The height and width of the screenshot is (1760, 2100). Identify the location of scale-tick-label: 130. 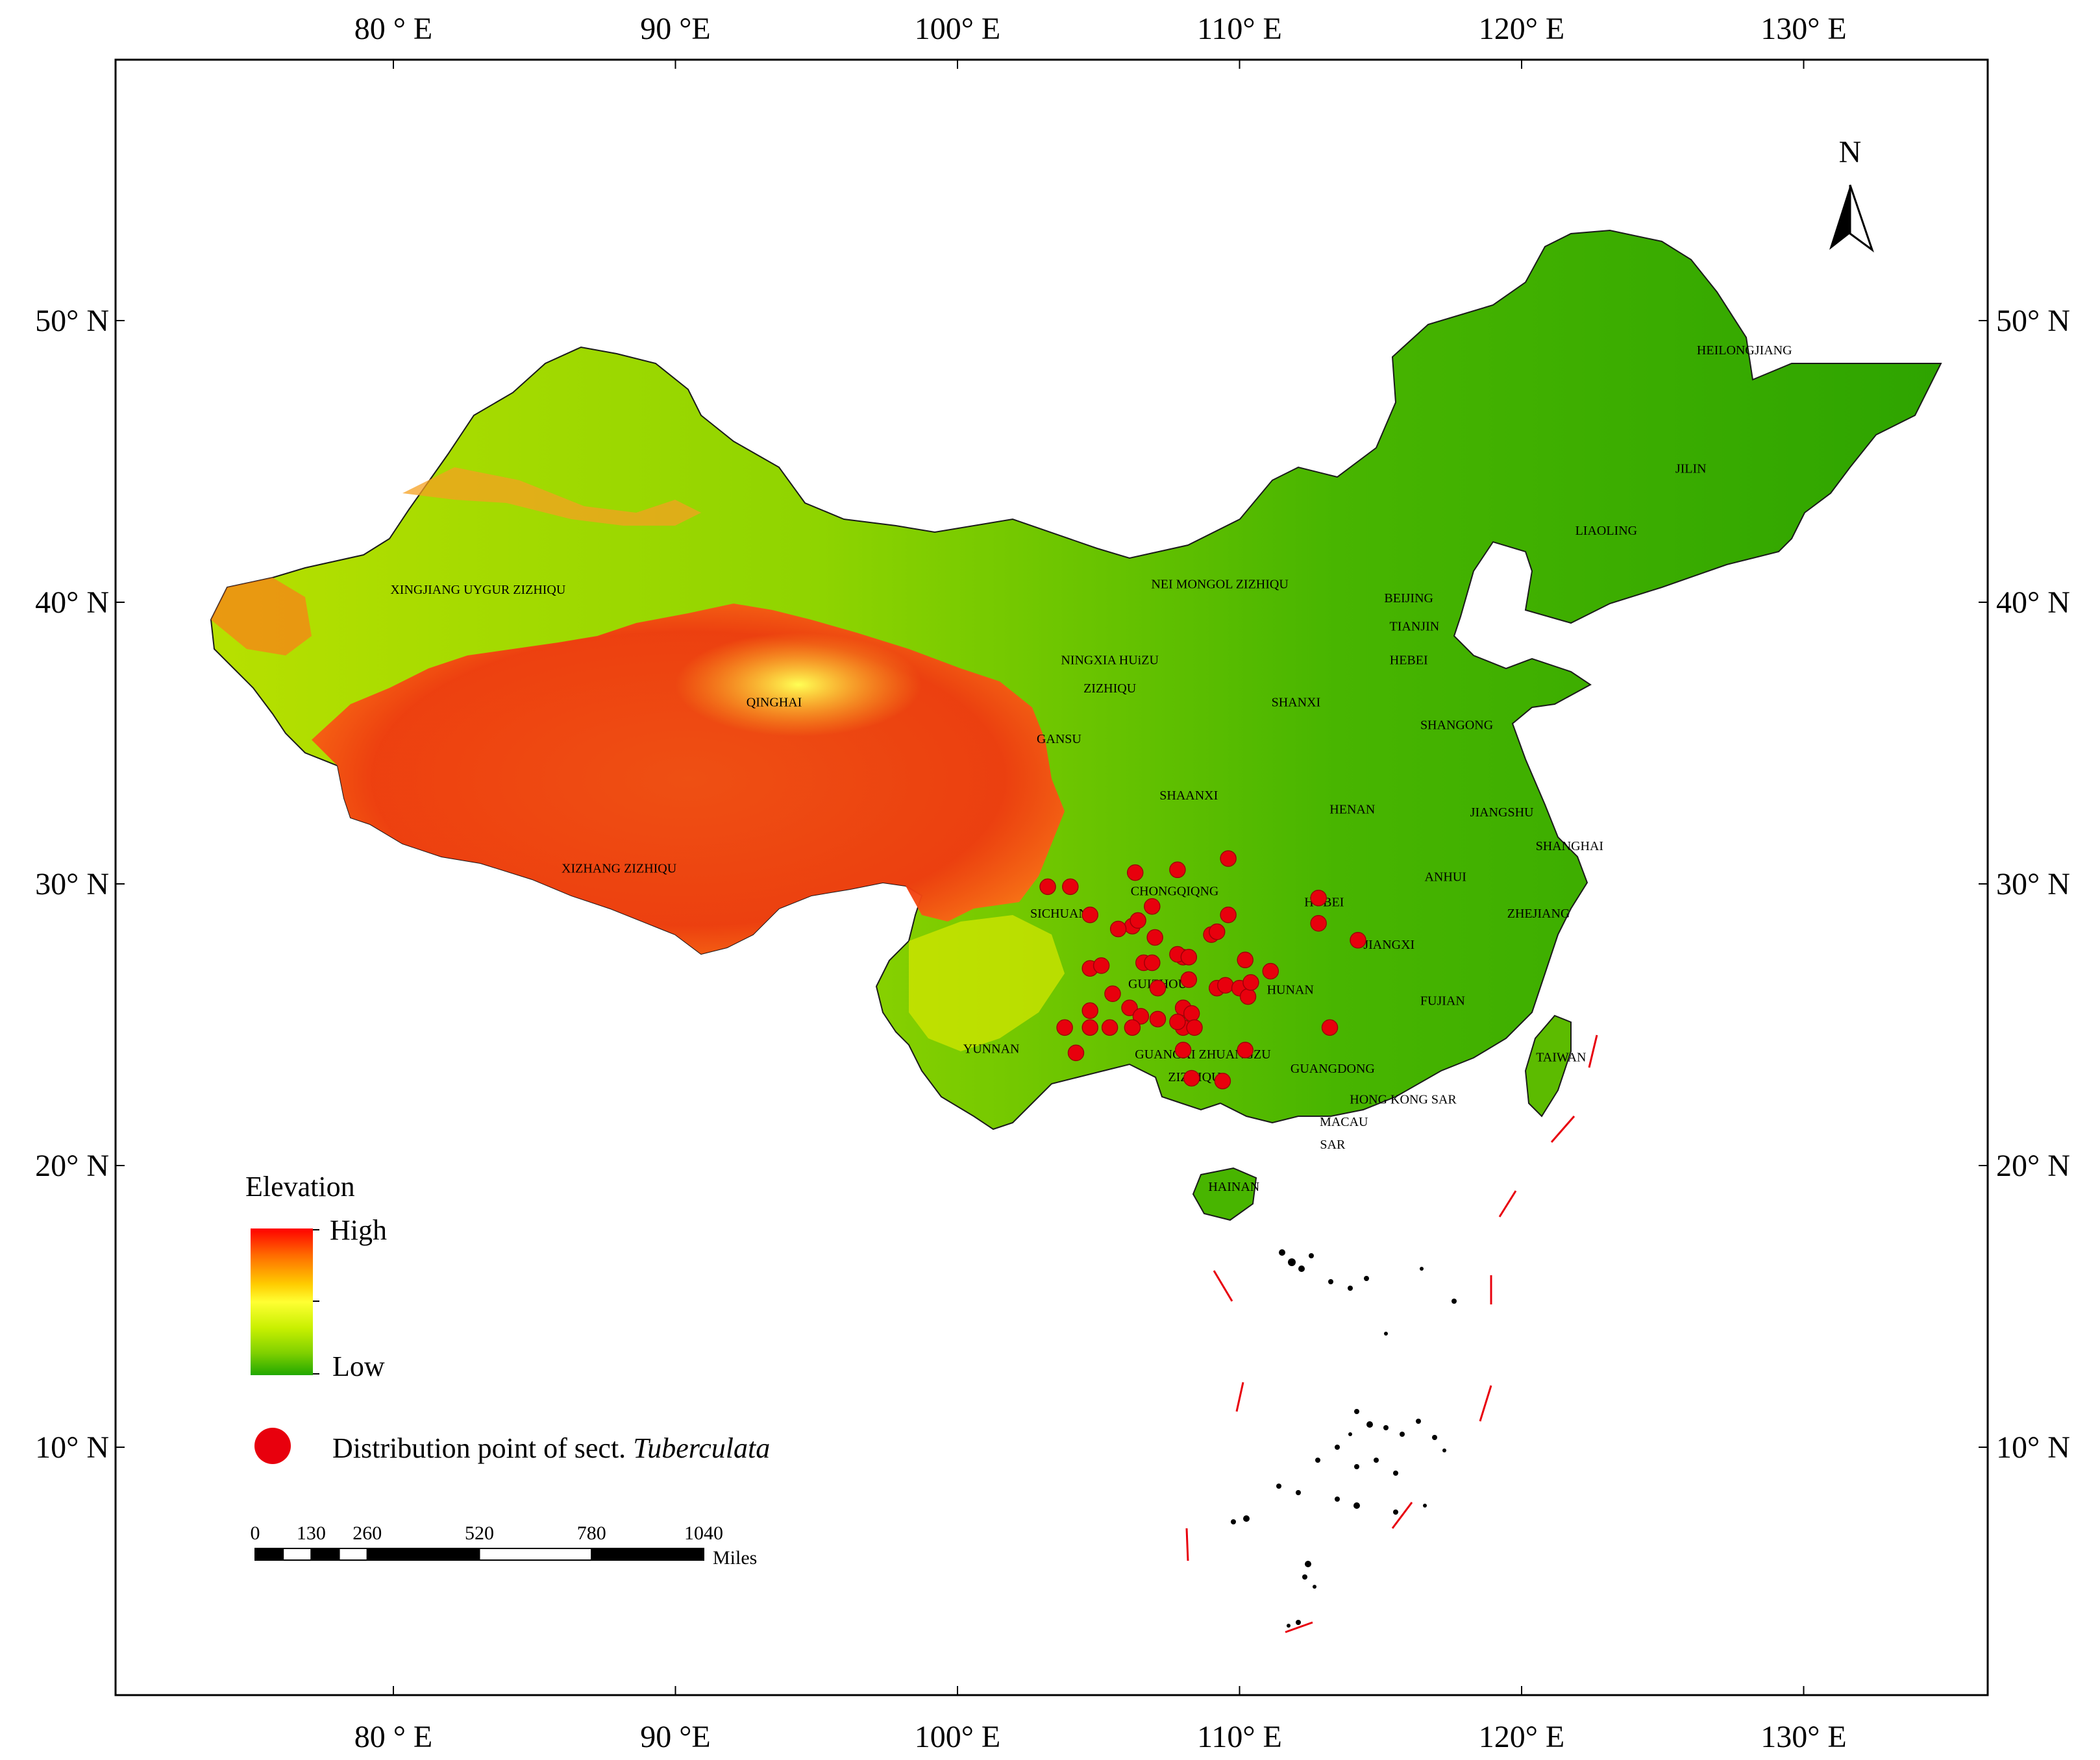
(311, 1533).